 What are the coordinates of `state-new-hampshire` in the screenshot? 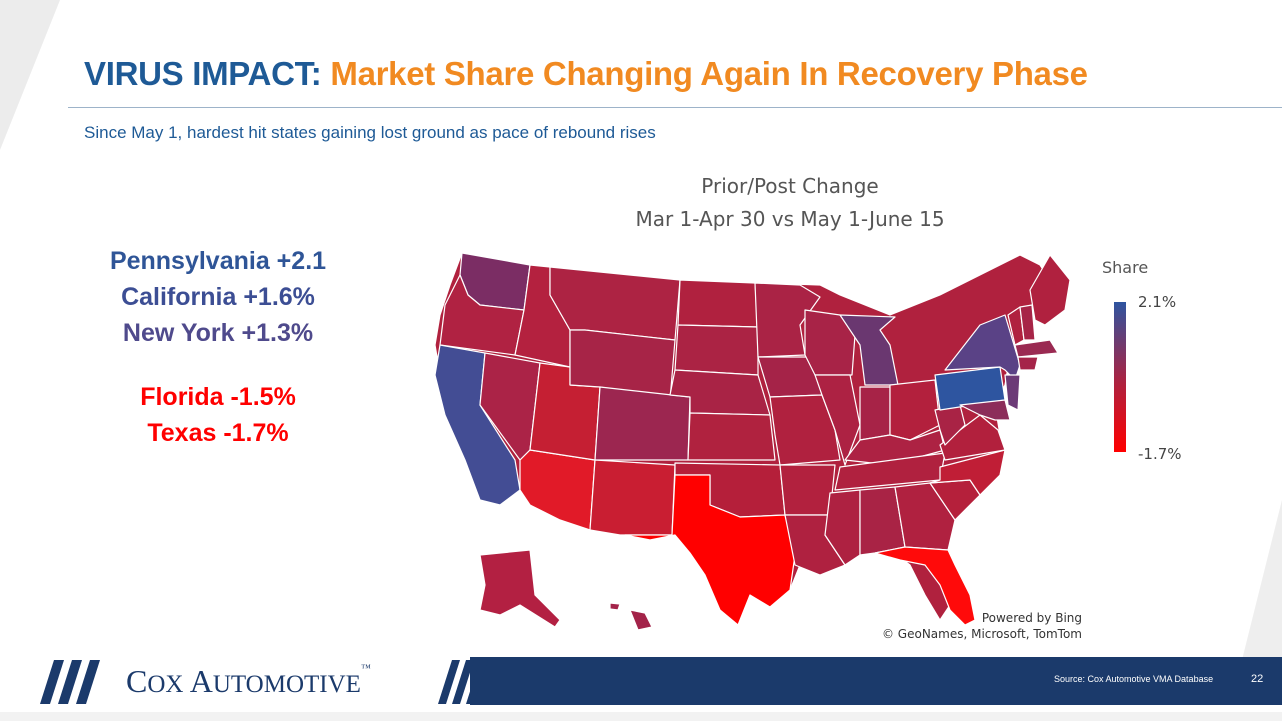 It's located at (1027, 322).